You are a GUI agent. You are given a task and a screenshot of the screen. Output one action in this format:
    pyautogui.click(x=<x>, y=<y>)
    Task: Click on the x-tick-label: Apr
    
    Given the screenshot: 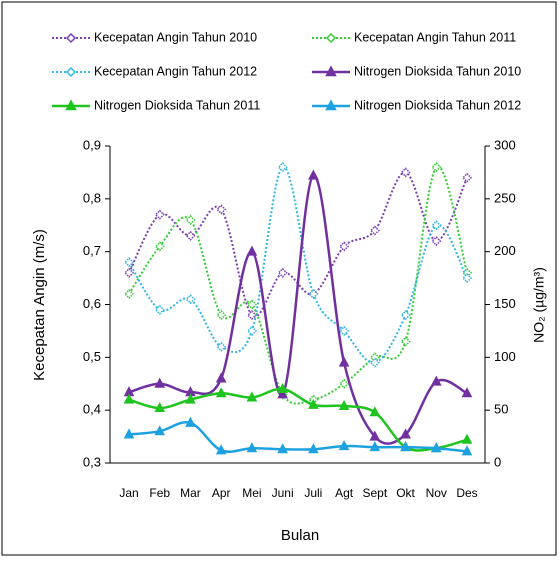 What is the action you would take?
    pyautogui.click(x=221, y=493)
    